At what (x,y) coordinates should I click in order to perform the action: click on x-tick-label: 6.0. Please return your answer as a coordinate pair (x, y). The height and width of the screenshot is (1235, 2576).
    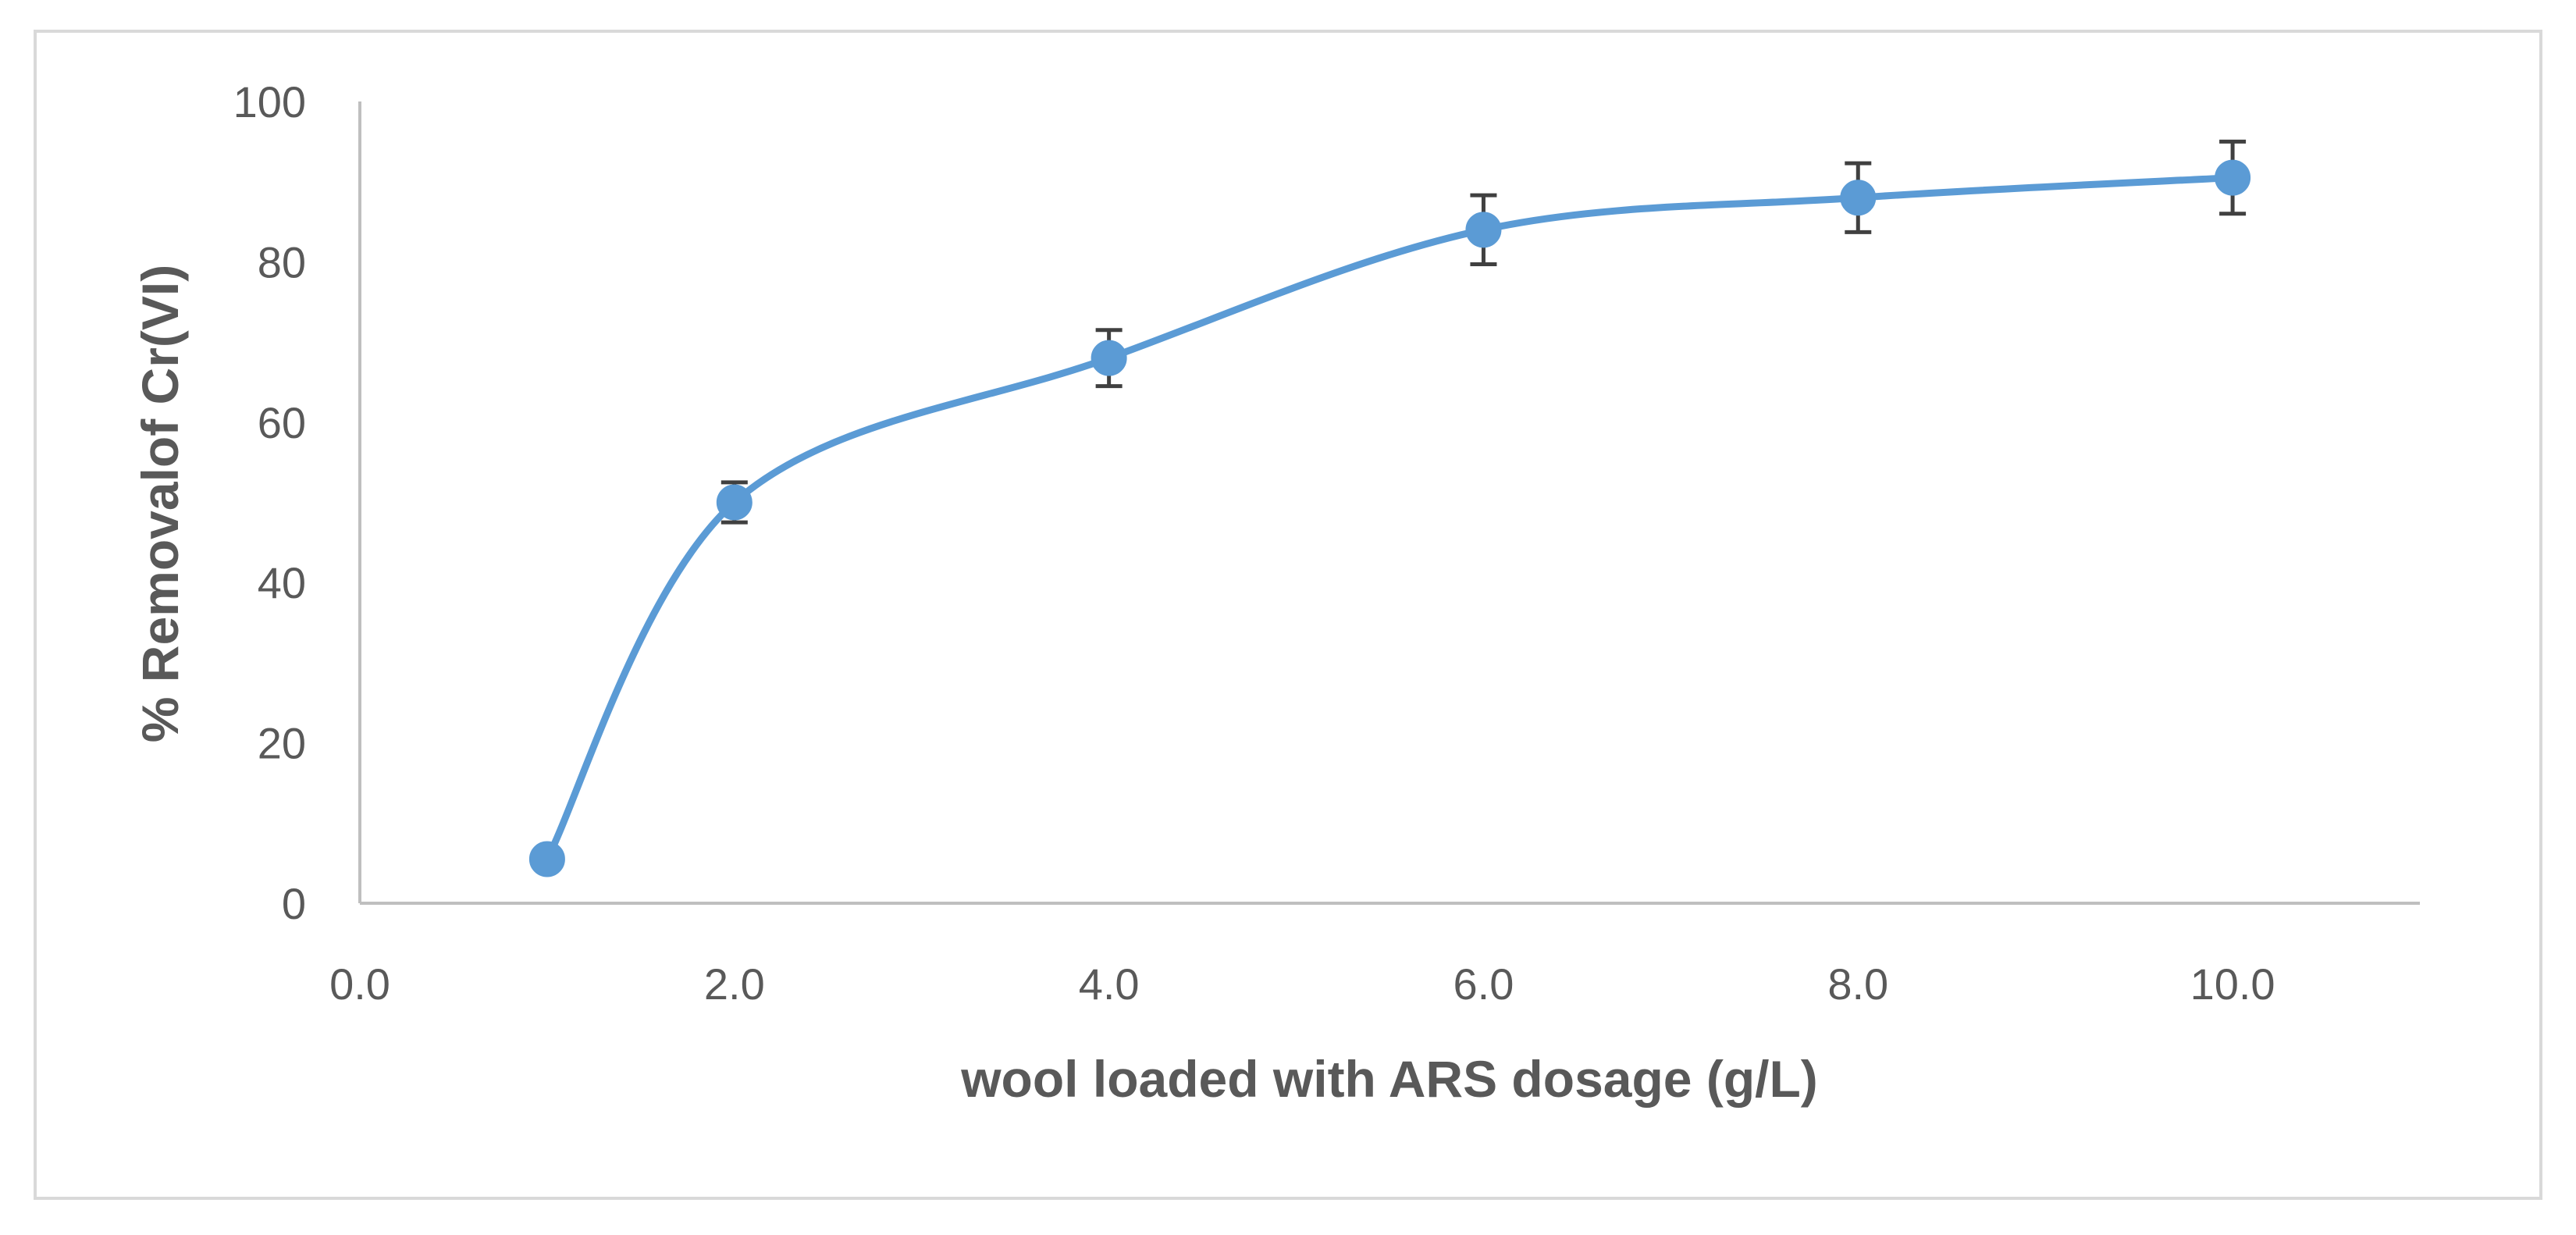
    Looking at the image, I should click on (1483, 984).